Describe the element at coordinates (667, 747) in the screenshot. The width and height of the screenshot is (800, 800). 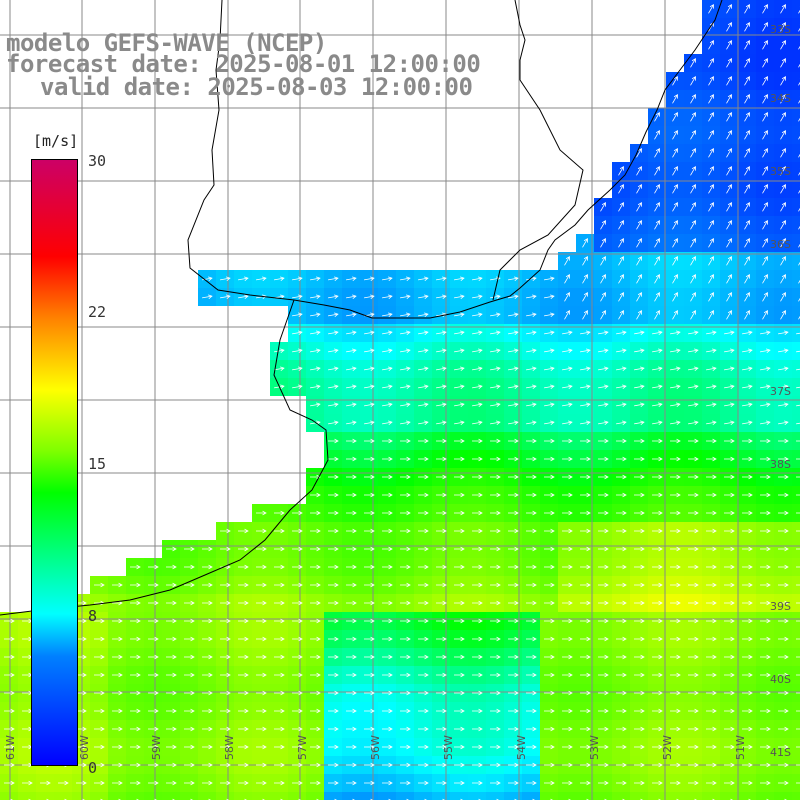
I see `longitude-label: 52W` at that location.